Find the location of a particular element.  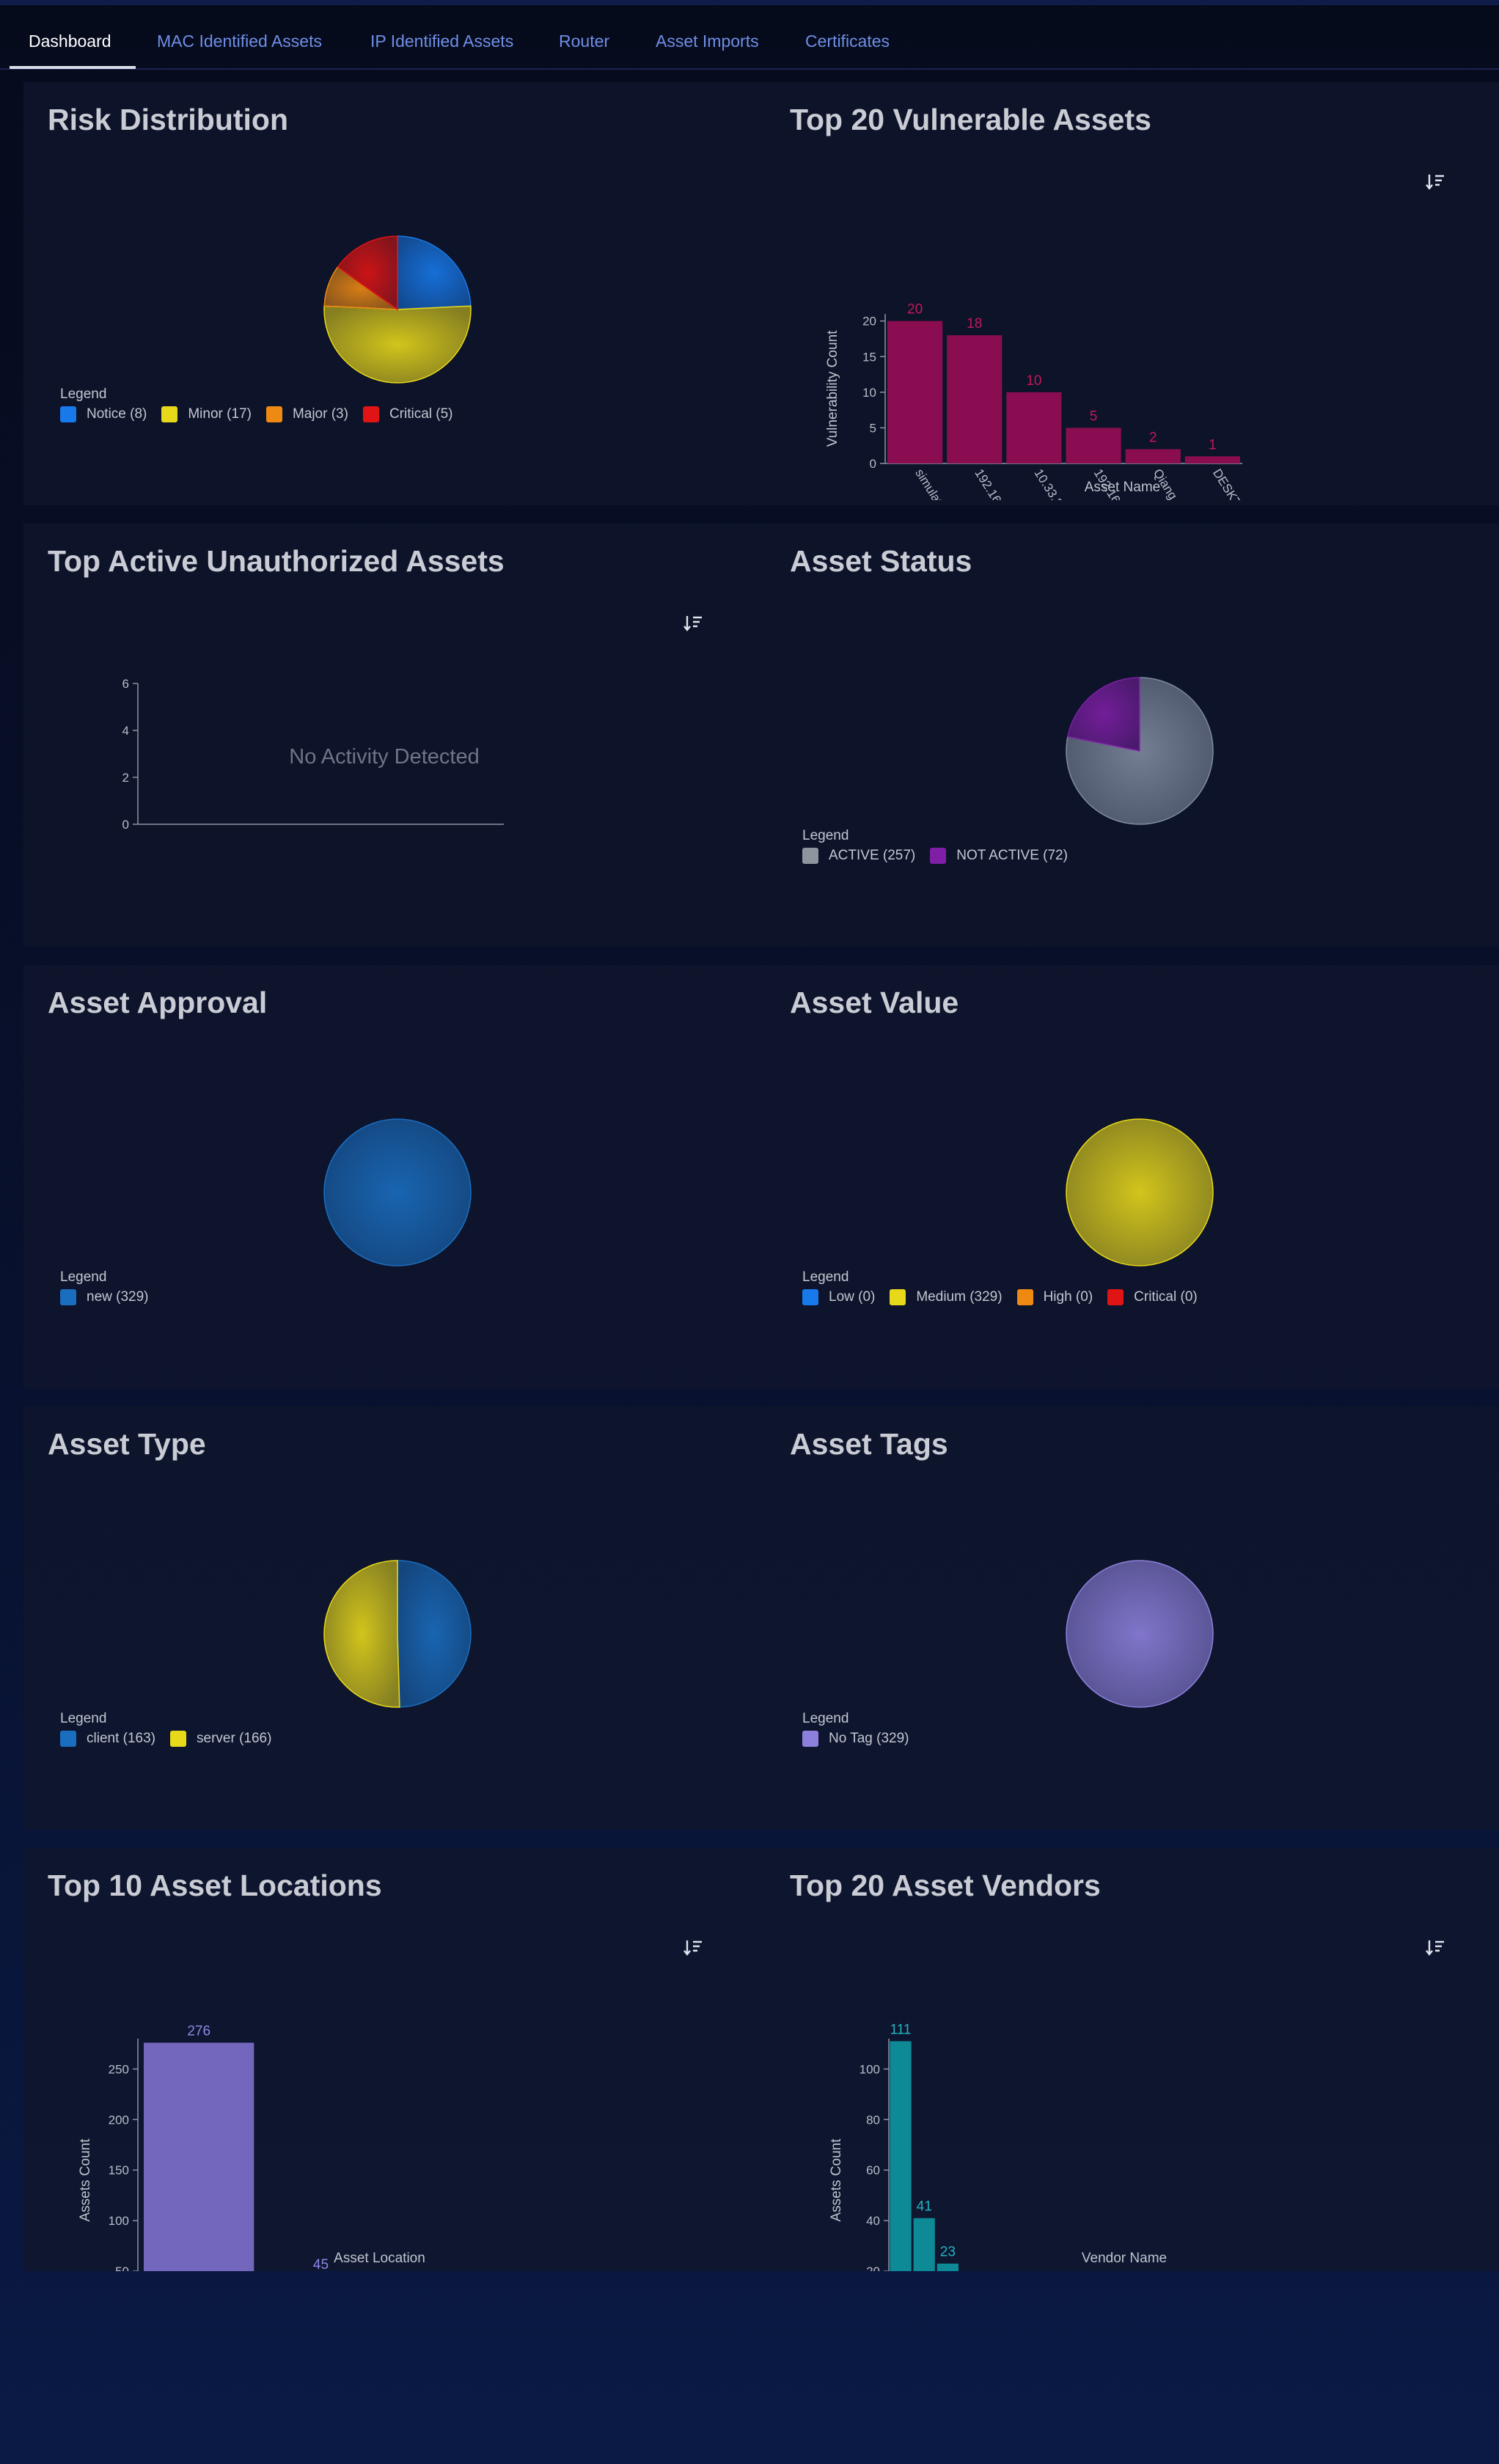

pie-slice-client is located at coordinates (434, 1634).